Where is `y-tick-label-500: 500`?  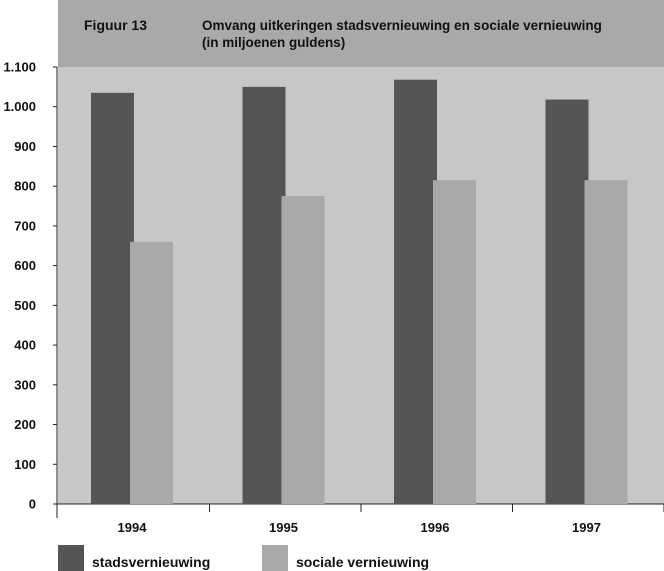 y-tick-label-500: 500 is located at coordinates (25, 305).